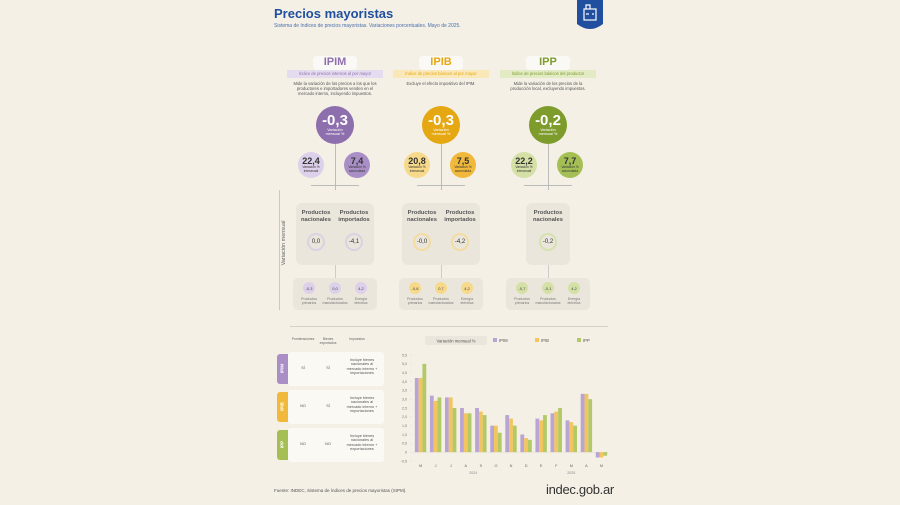 The width and height of the screenshot is (900, 505). I want to click on product-ring: -0,2, so click(548, 242).